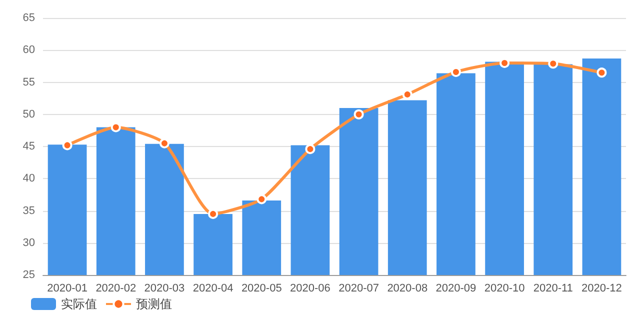 This screenshot has height=325, width=640. I want to click on x-tick-label: 2020-09, so click(456, 288).